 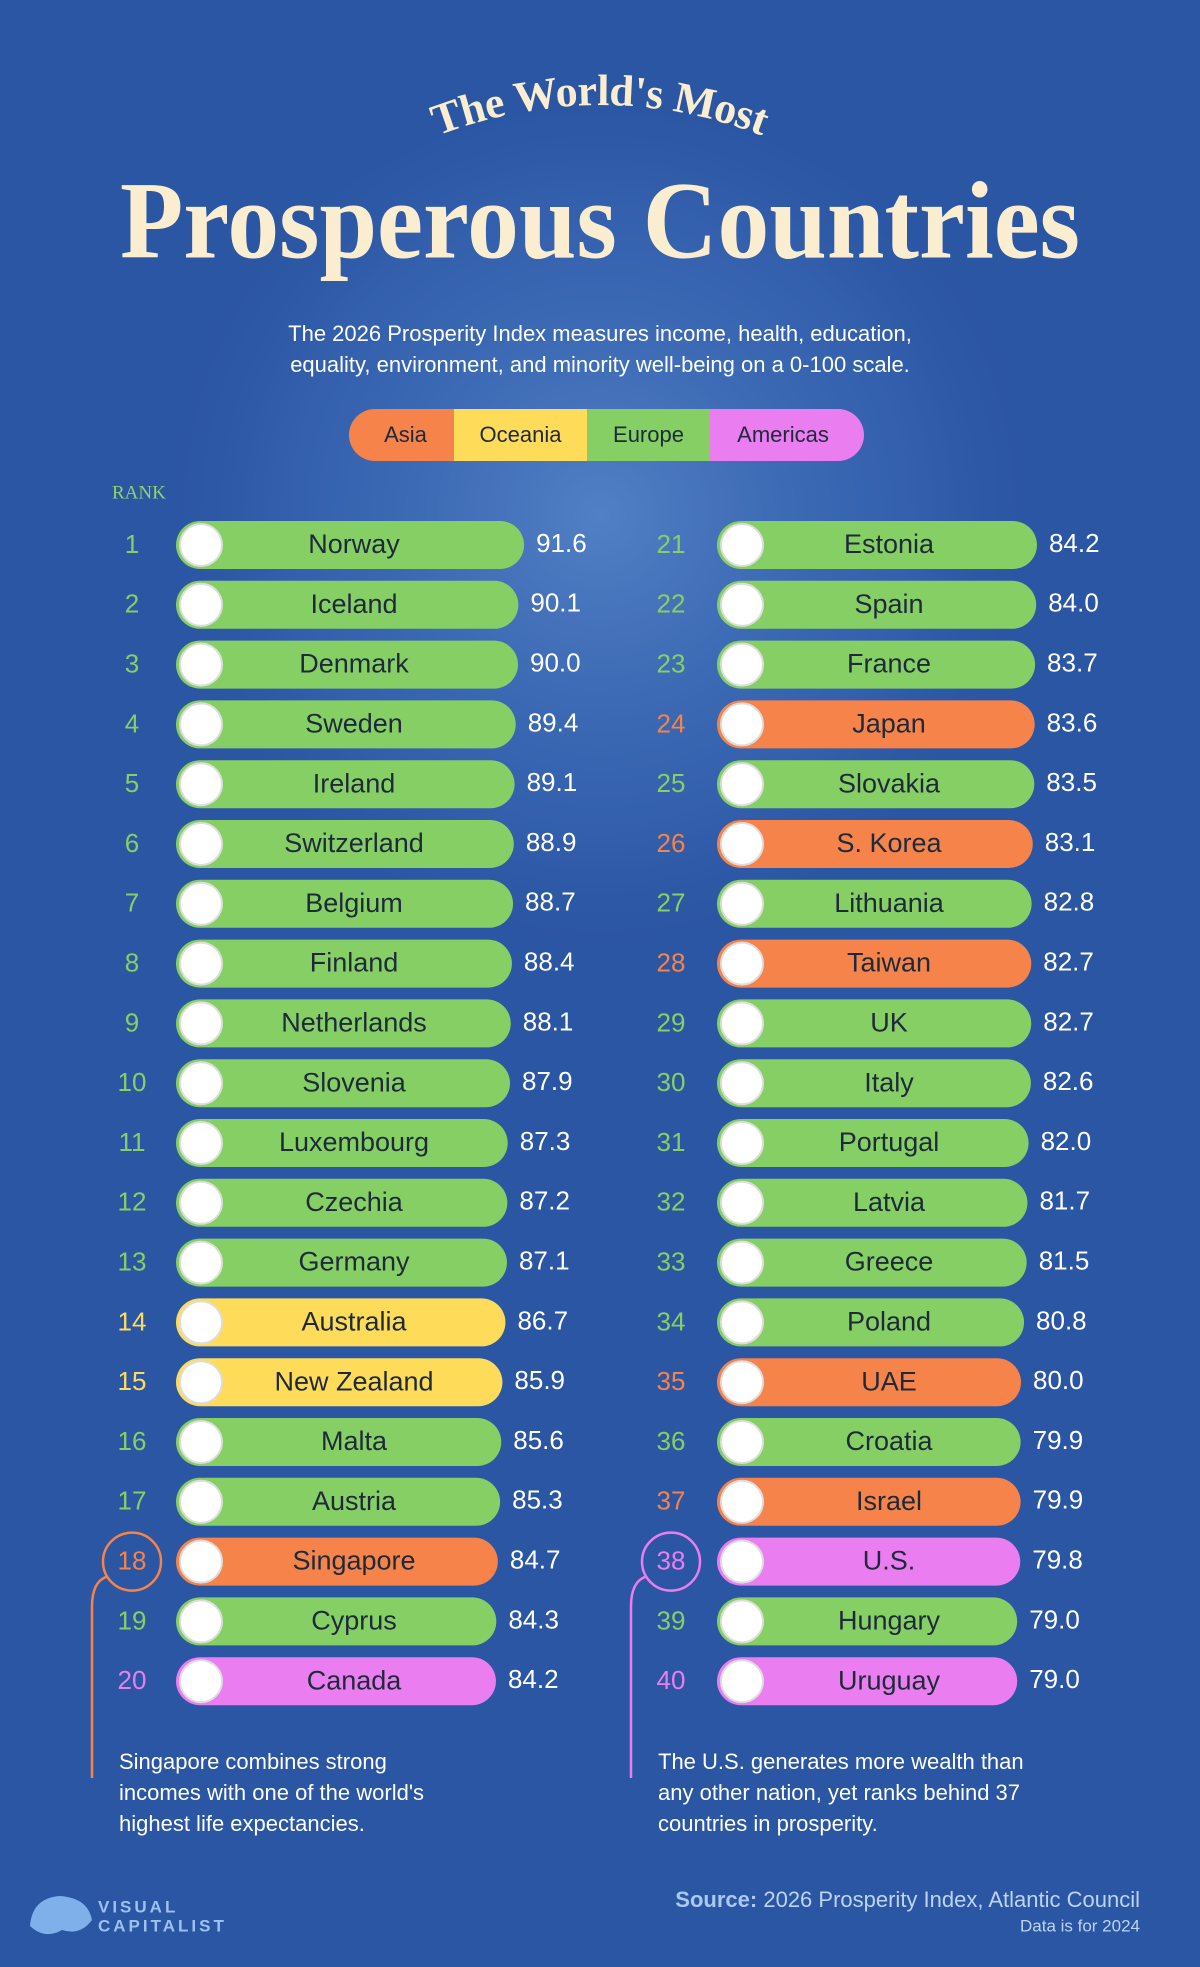 What do you see at coordinates (671, 1381) in the screenshot?
I see `rank: 35` at bounding box center [671, 1381].